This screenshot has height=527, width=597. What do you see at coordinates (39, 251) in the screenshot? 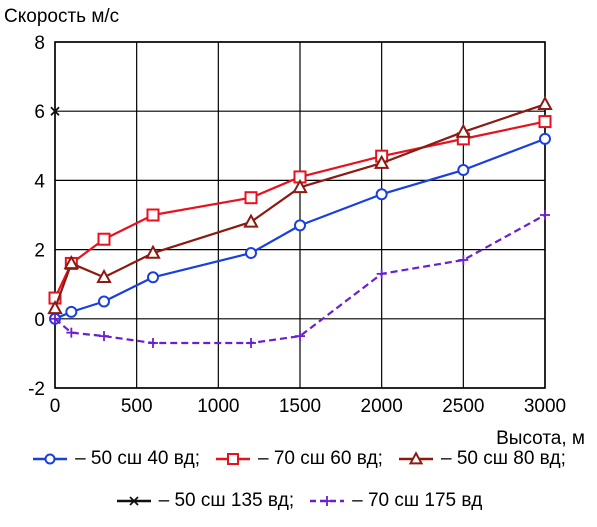
I see `y-tick-label: 2` at bounding box center [39, 251].